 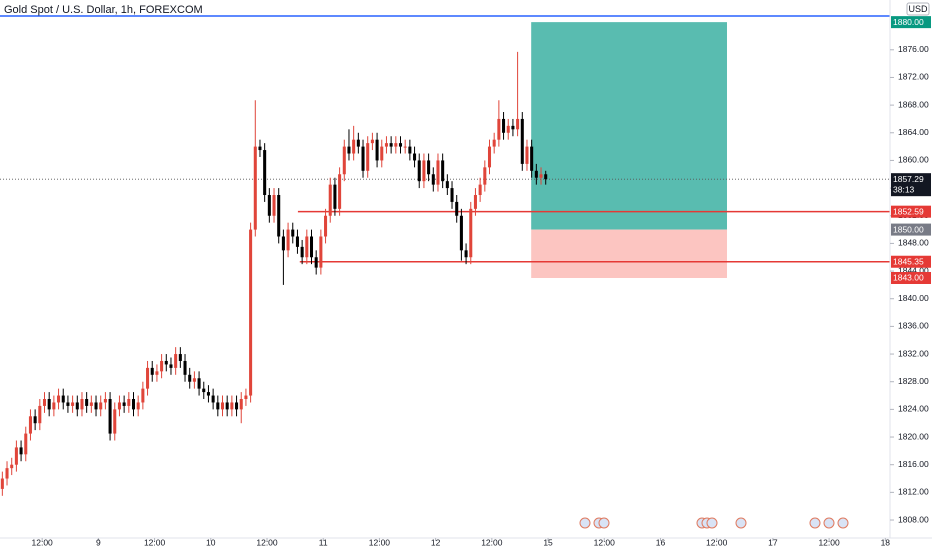 I want to click on y-tick-label: 1876.00, so click(x=913, y=49).